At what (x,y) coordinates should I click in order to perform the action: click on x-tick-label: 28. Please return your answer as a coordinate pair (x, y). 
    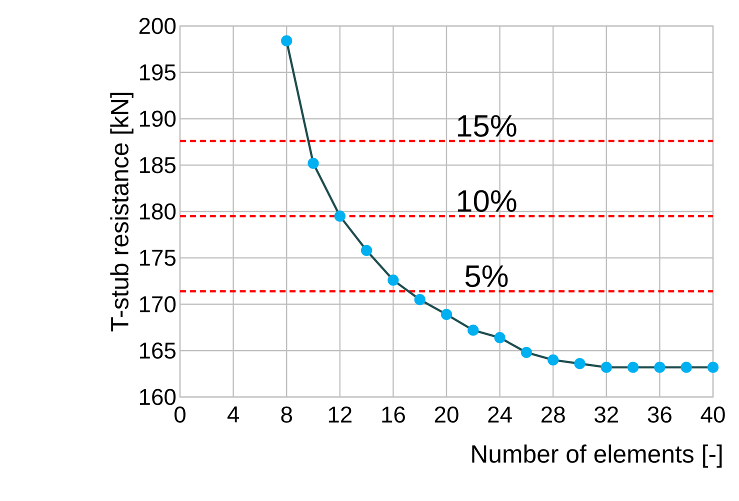
    Looking at the image, I should click on (553, 414).